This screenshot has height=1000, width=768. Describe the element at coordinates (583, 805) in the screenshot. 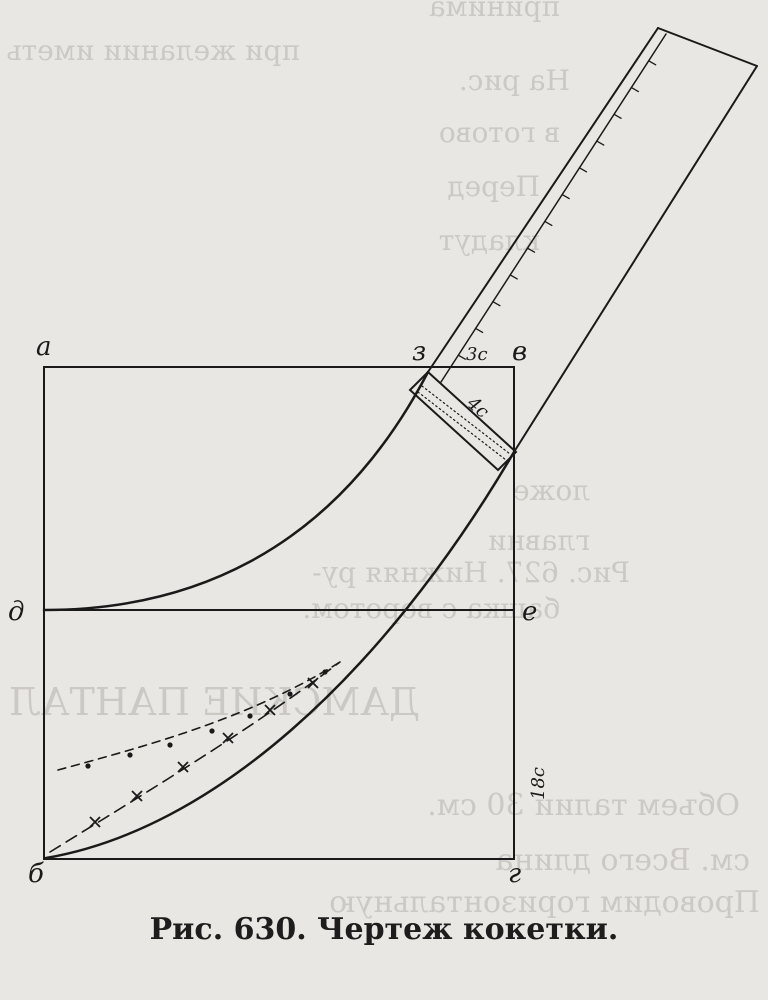

I see `bleed-line: Объем талии 30 см.` at that location.